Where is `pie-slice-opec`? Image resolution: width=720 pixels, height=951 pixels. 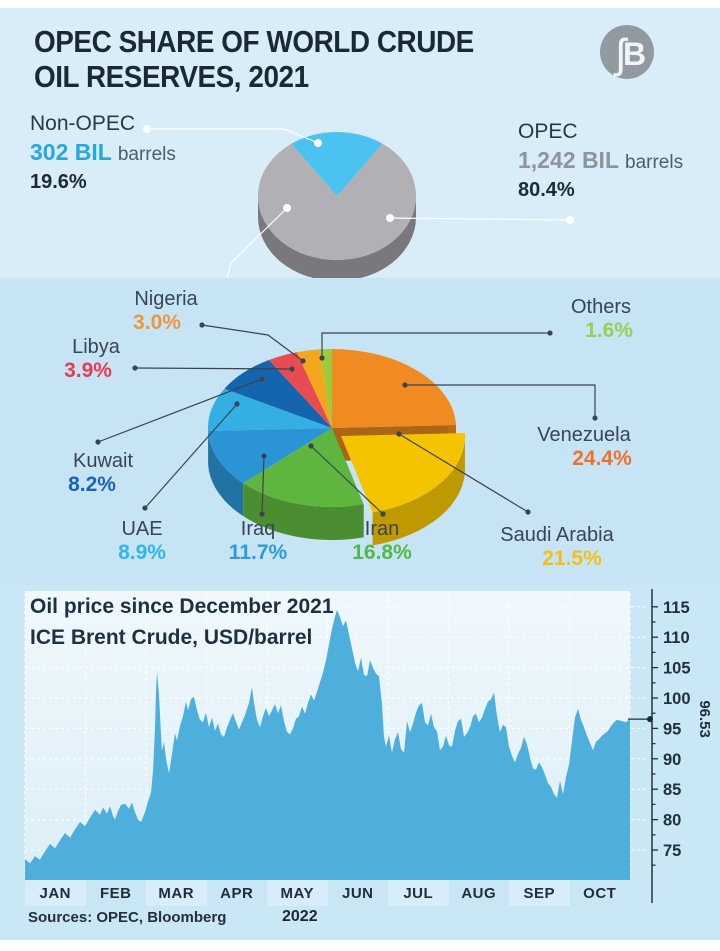 pie-slice-opec is located at coordinates (337, 201).